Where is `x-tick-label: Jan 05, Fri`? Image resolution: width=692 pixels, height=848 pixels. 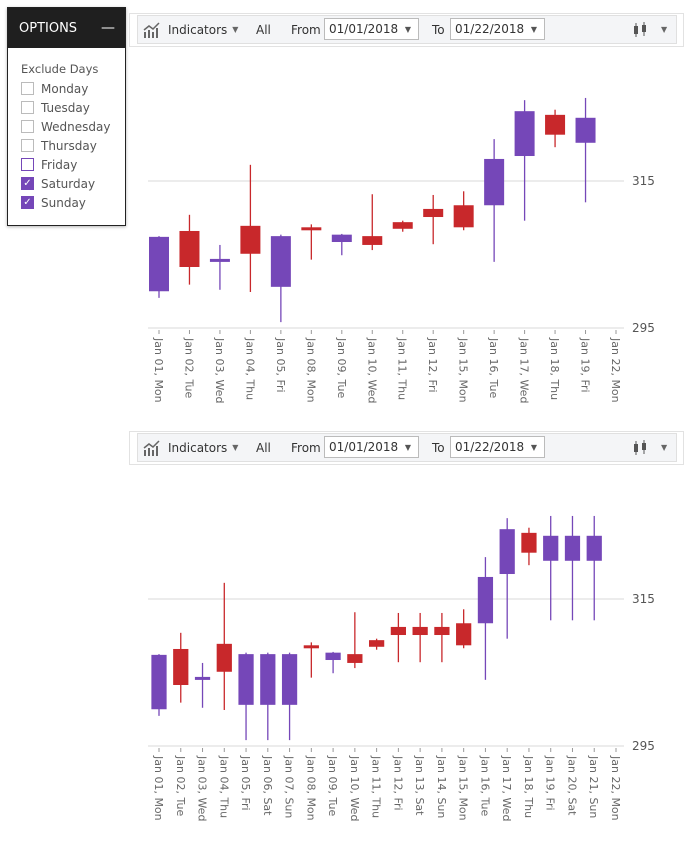
x-tick-label: Jan 05, Fri is located at coordinates (280, 365).